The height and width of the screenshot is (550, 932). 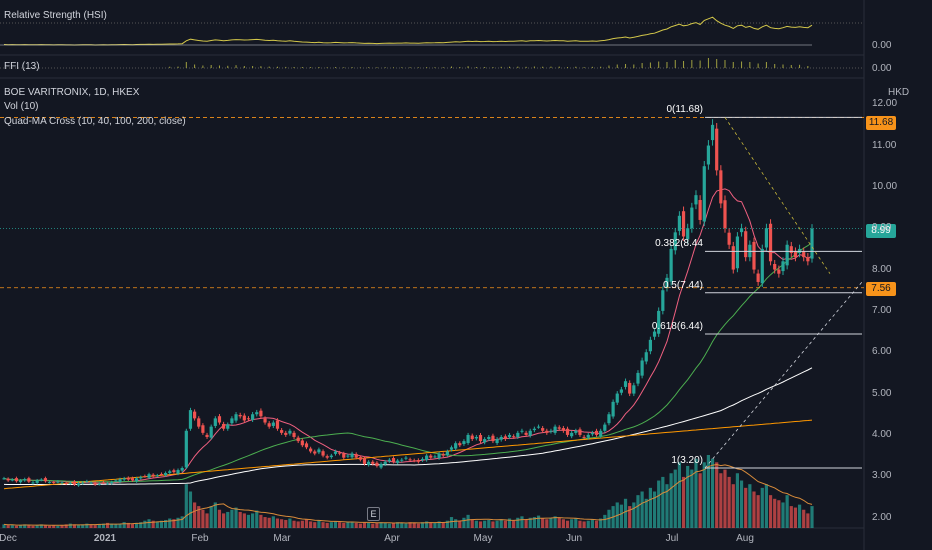 What do you see at coordinates (373, 514) in the screenshot?
I see `earnings-event-marker: E` at bounding box center [373, 514].